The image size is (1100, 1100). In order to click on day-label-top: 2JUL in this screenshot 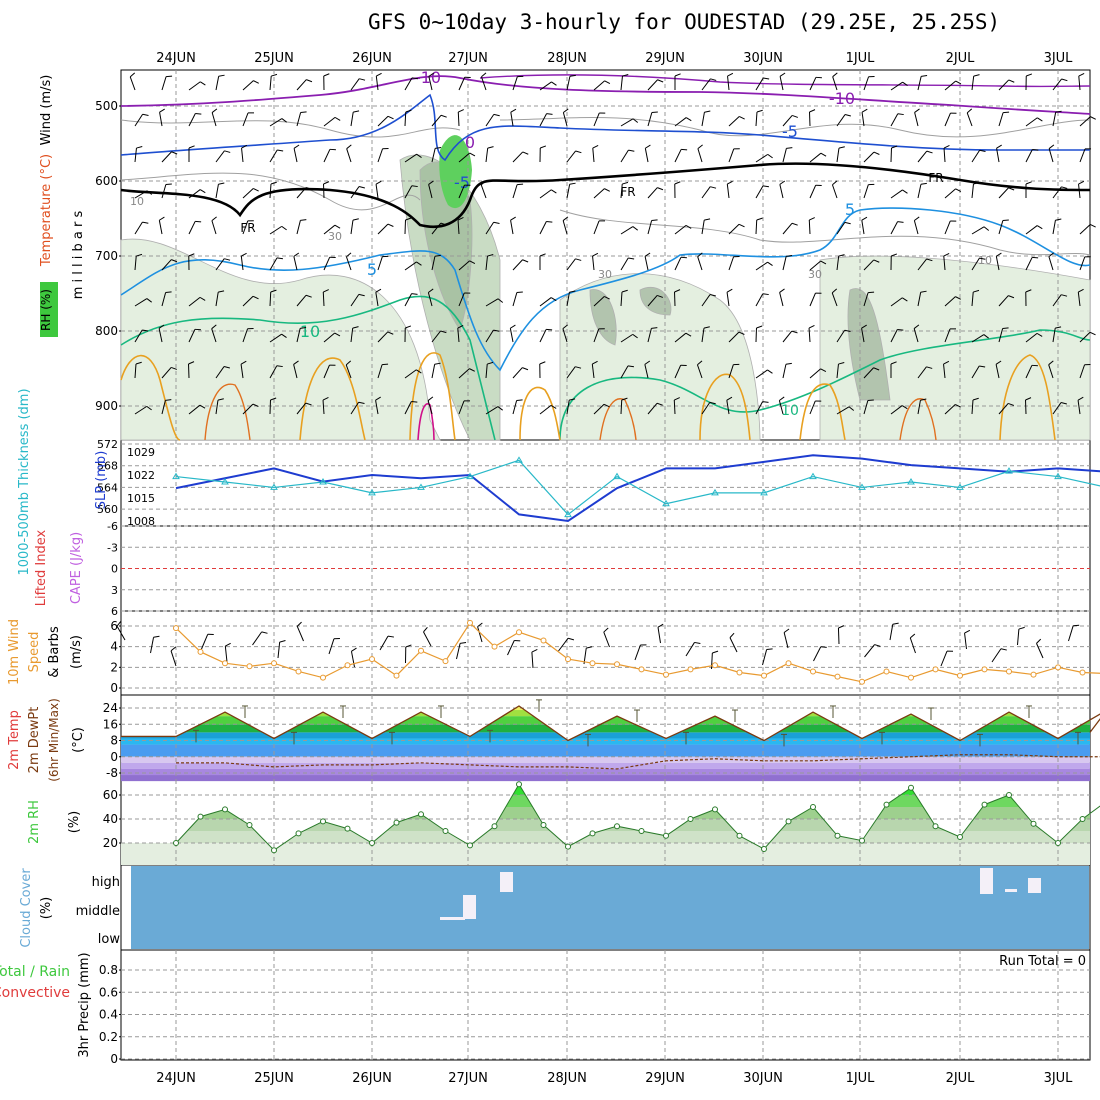, I will do `click(961, 58)`.